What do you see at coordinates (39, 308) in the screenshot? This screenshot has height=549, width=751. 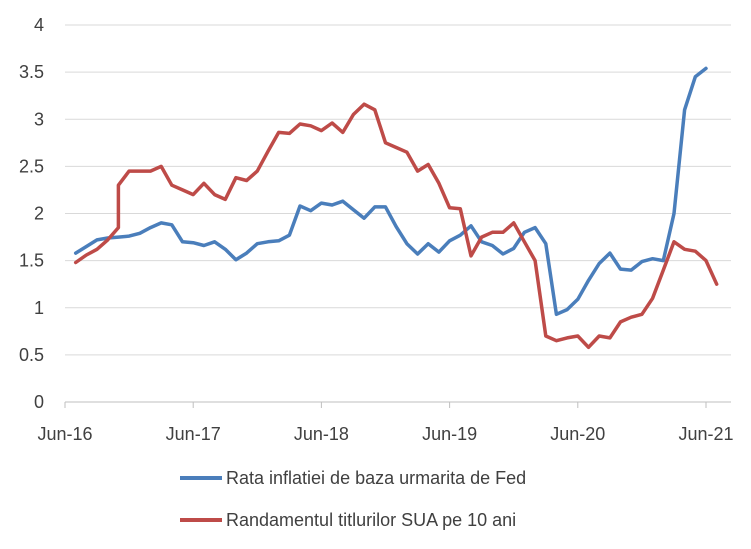 I see `y-tick-label: 1` at bounding box center [39, 308].